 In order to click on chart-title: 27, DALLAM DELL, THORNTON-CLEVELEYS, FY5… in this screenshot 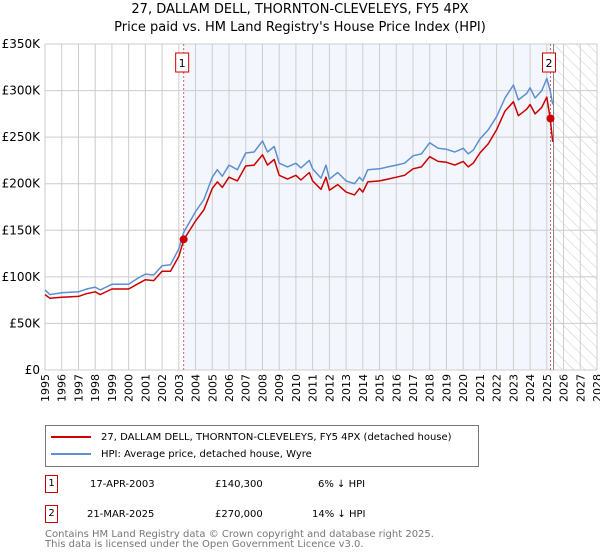, I will do `click(300, 9)`.